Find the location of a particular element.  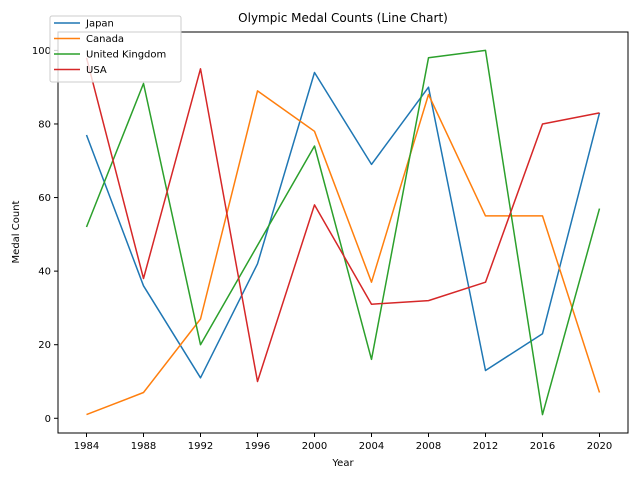

y-axis-label: Medal Count is located at coordinates (16, 231).